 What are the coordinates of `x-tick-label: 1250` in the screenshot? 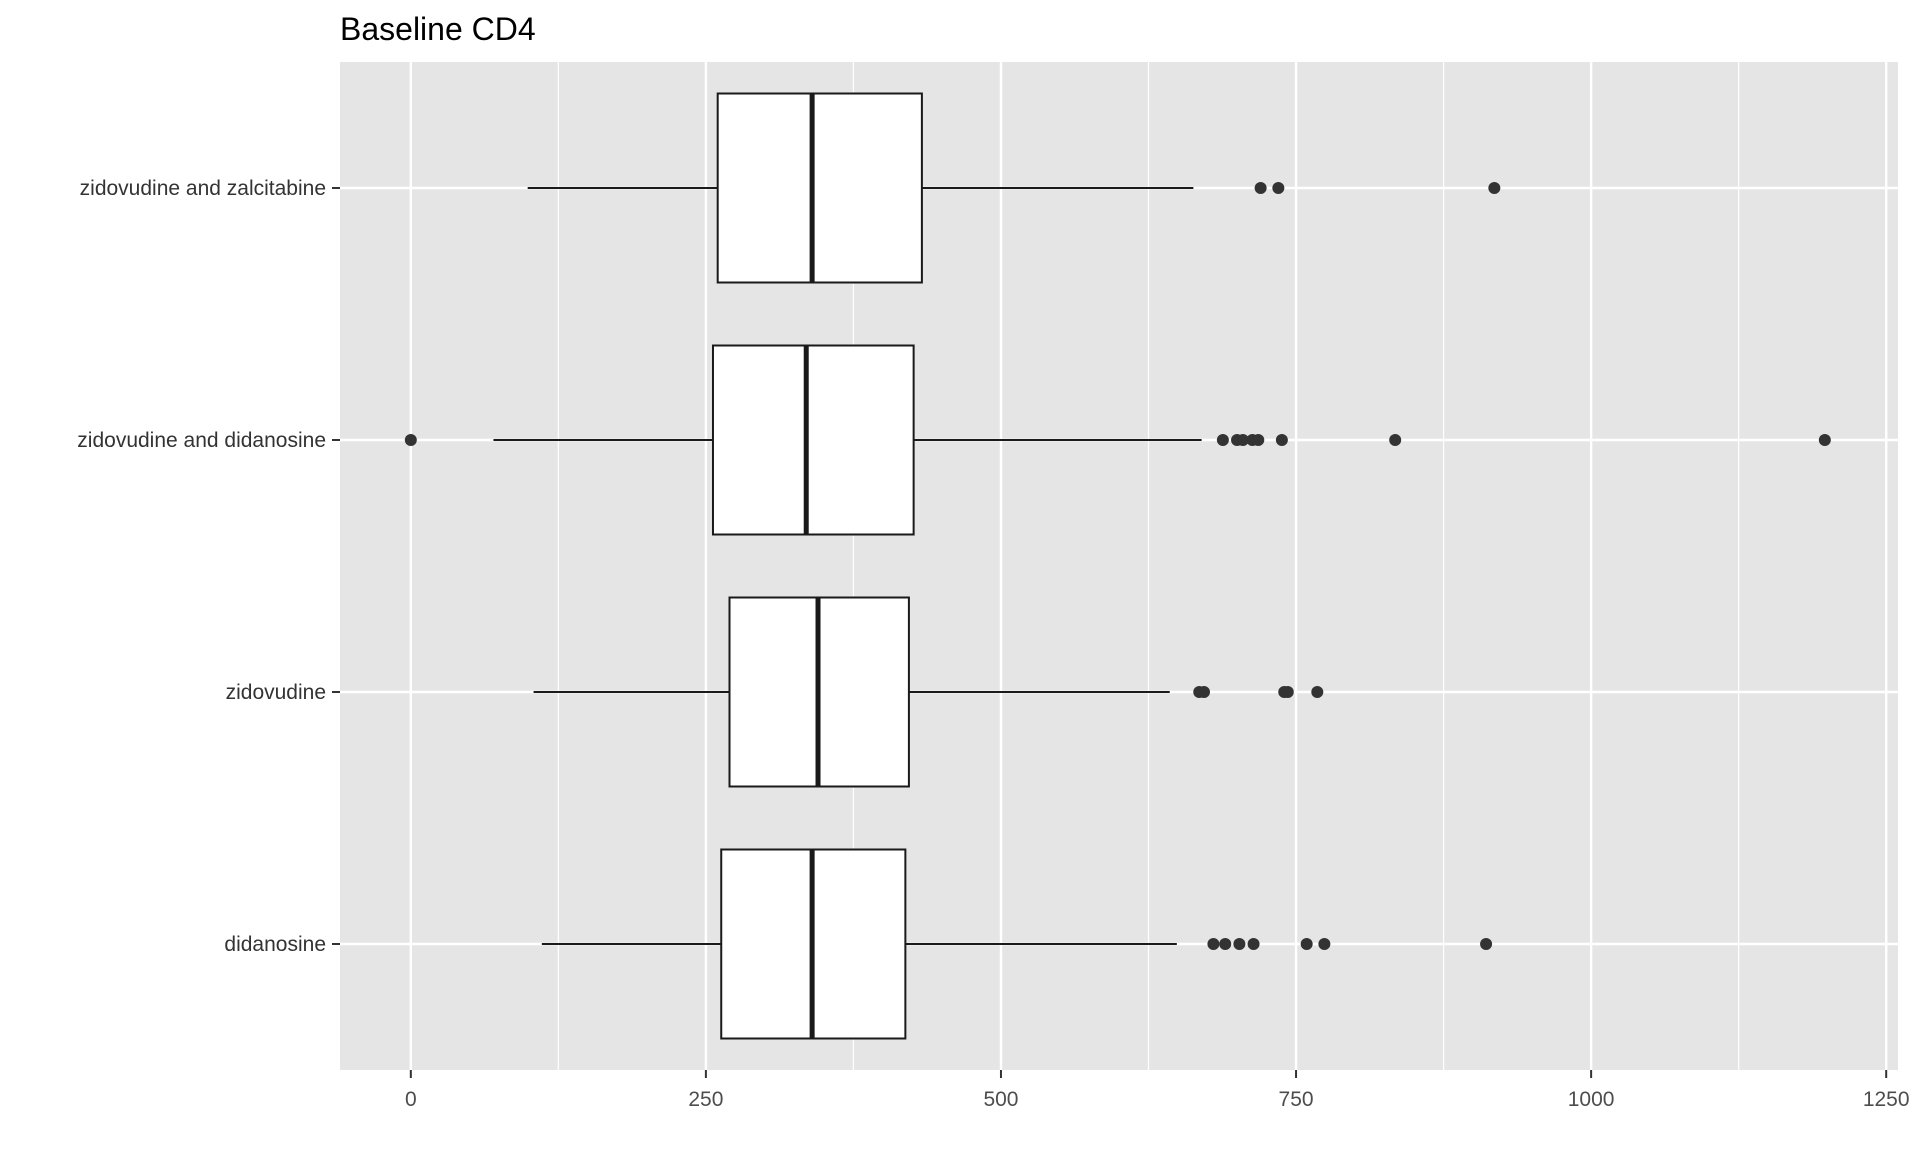 It's located at (1886, 1099).